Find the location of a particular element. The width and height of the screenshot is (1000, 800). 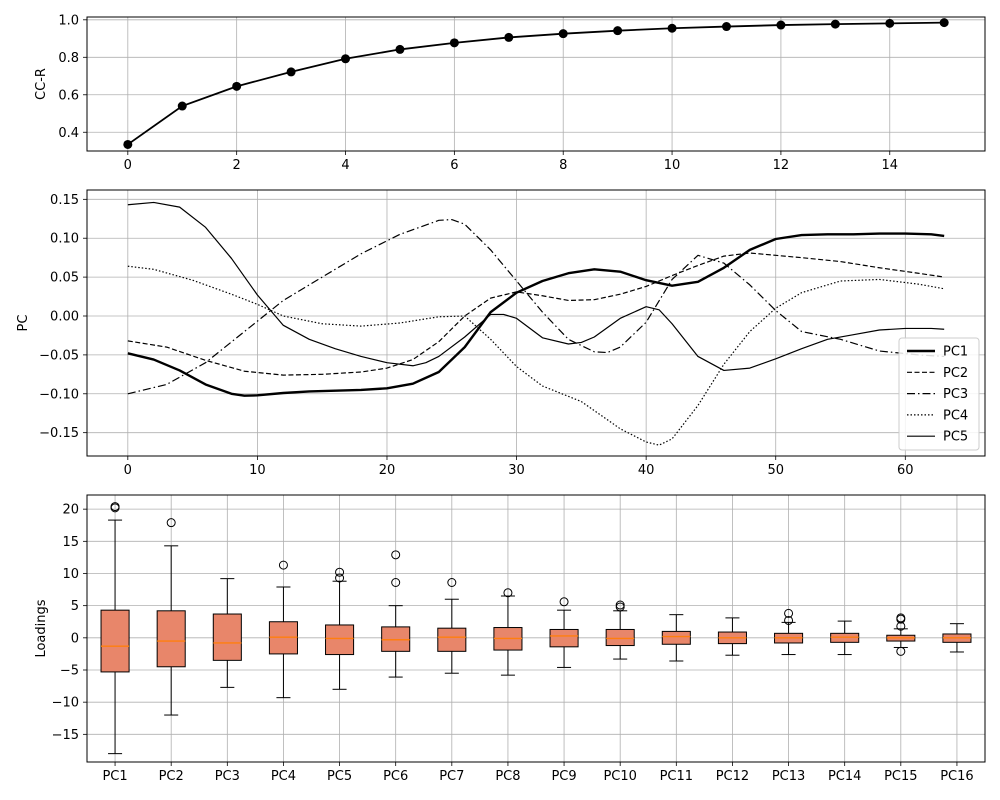

legend-label-pc2: PC2 is located at coordinates (955, 373).